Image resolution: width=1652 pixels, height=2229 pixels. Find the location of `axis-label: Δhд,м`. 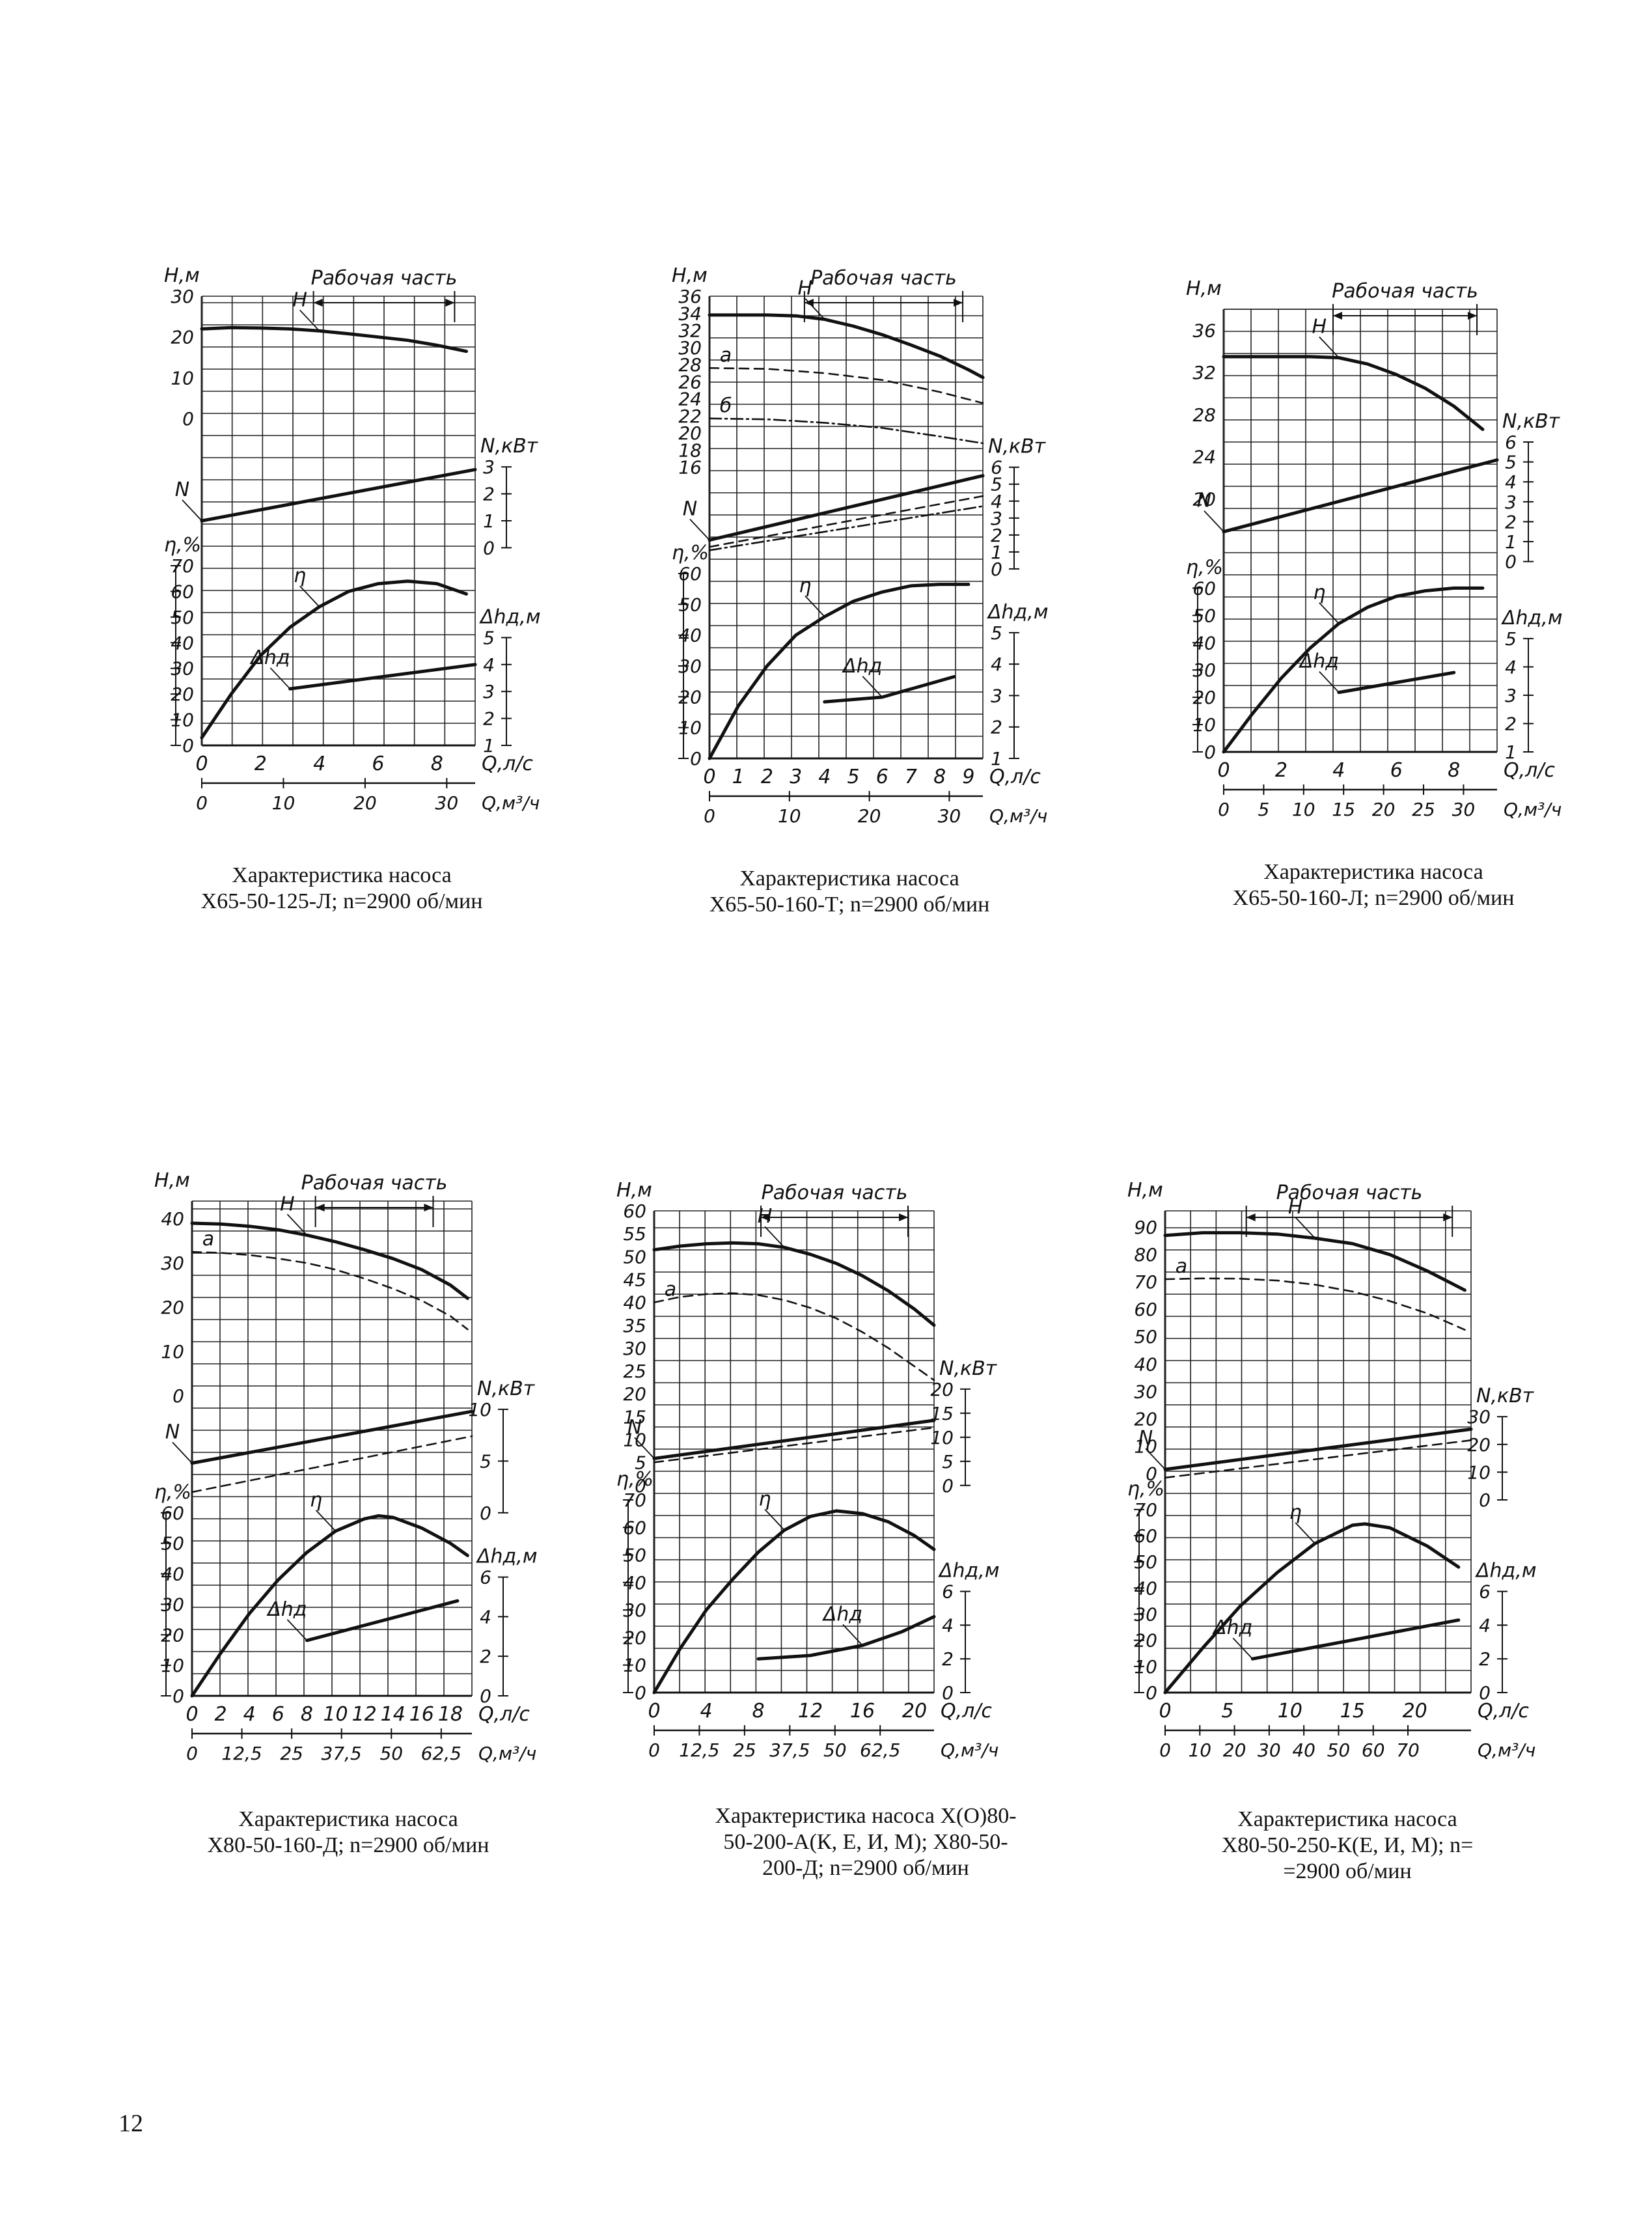

axis-label: Δhд,м is located at coordinates (1018, 612).